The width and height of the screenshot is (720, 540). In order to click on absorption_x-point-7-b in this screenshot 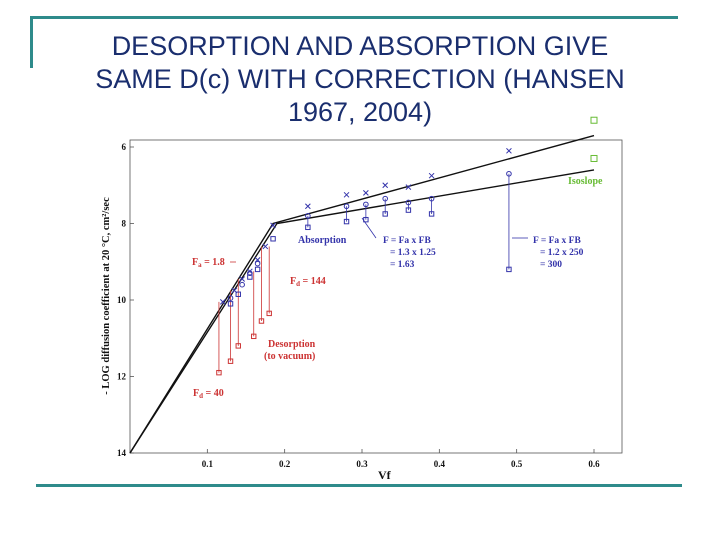, I will do `click(308, 206)`.